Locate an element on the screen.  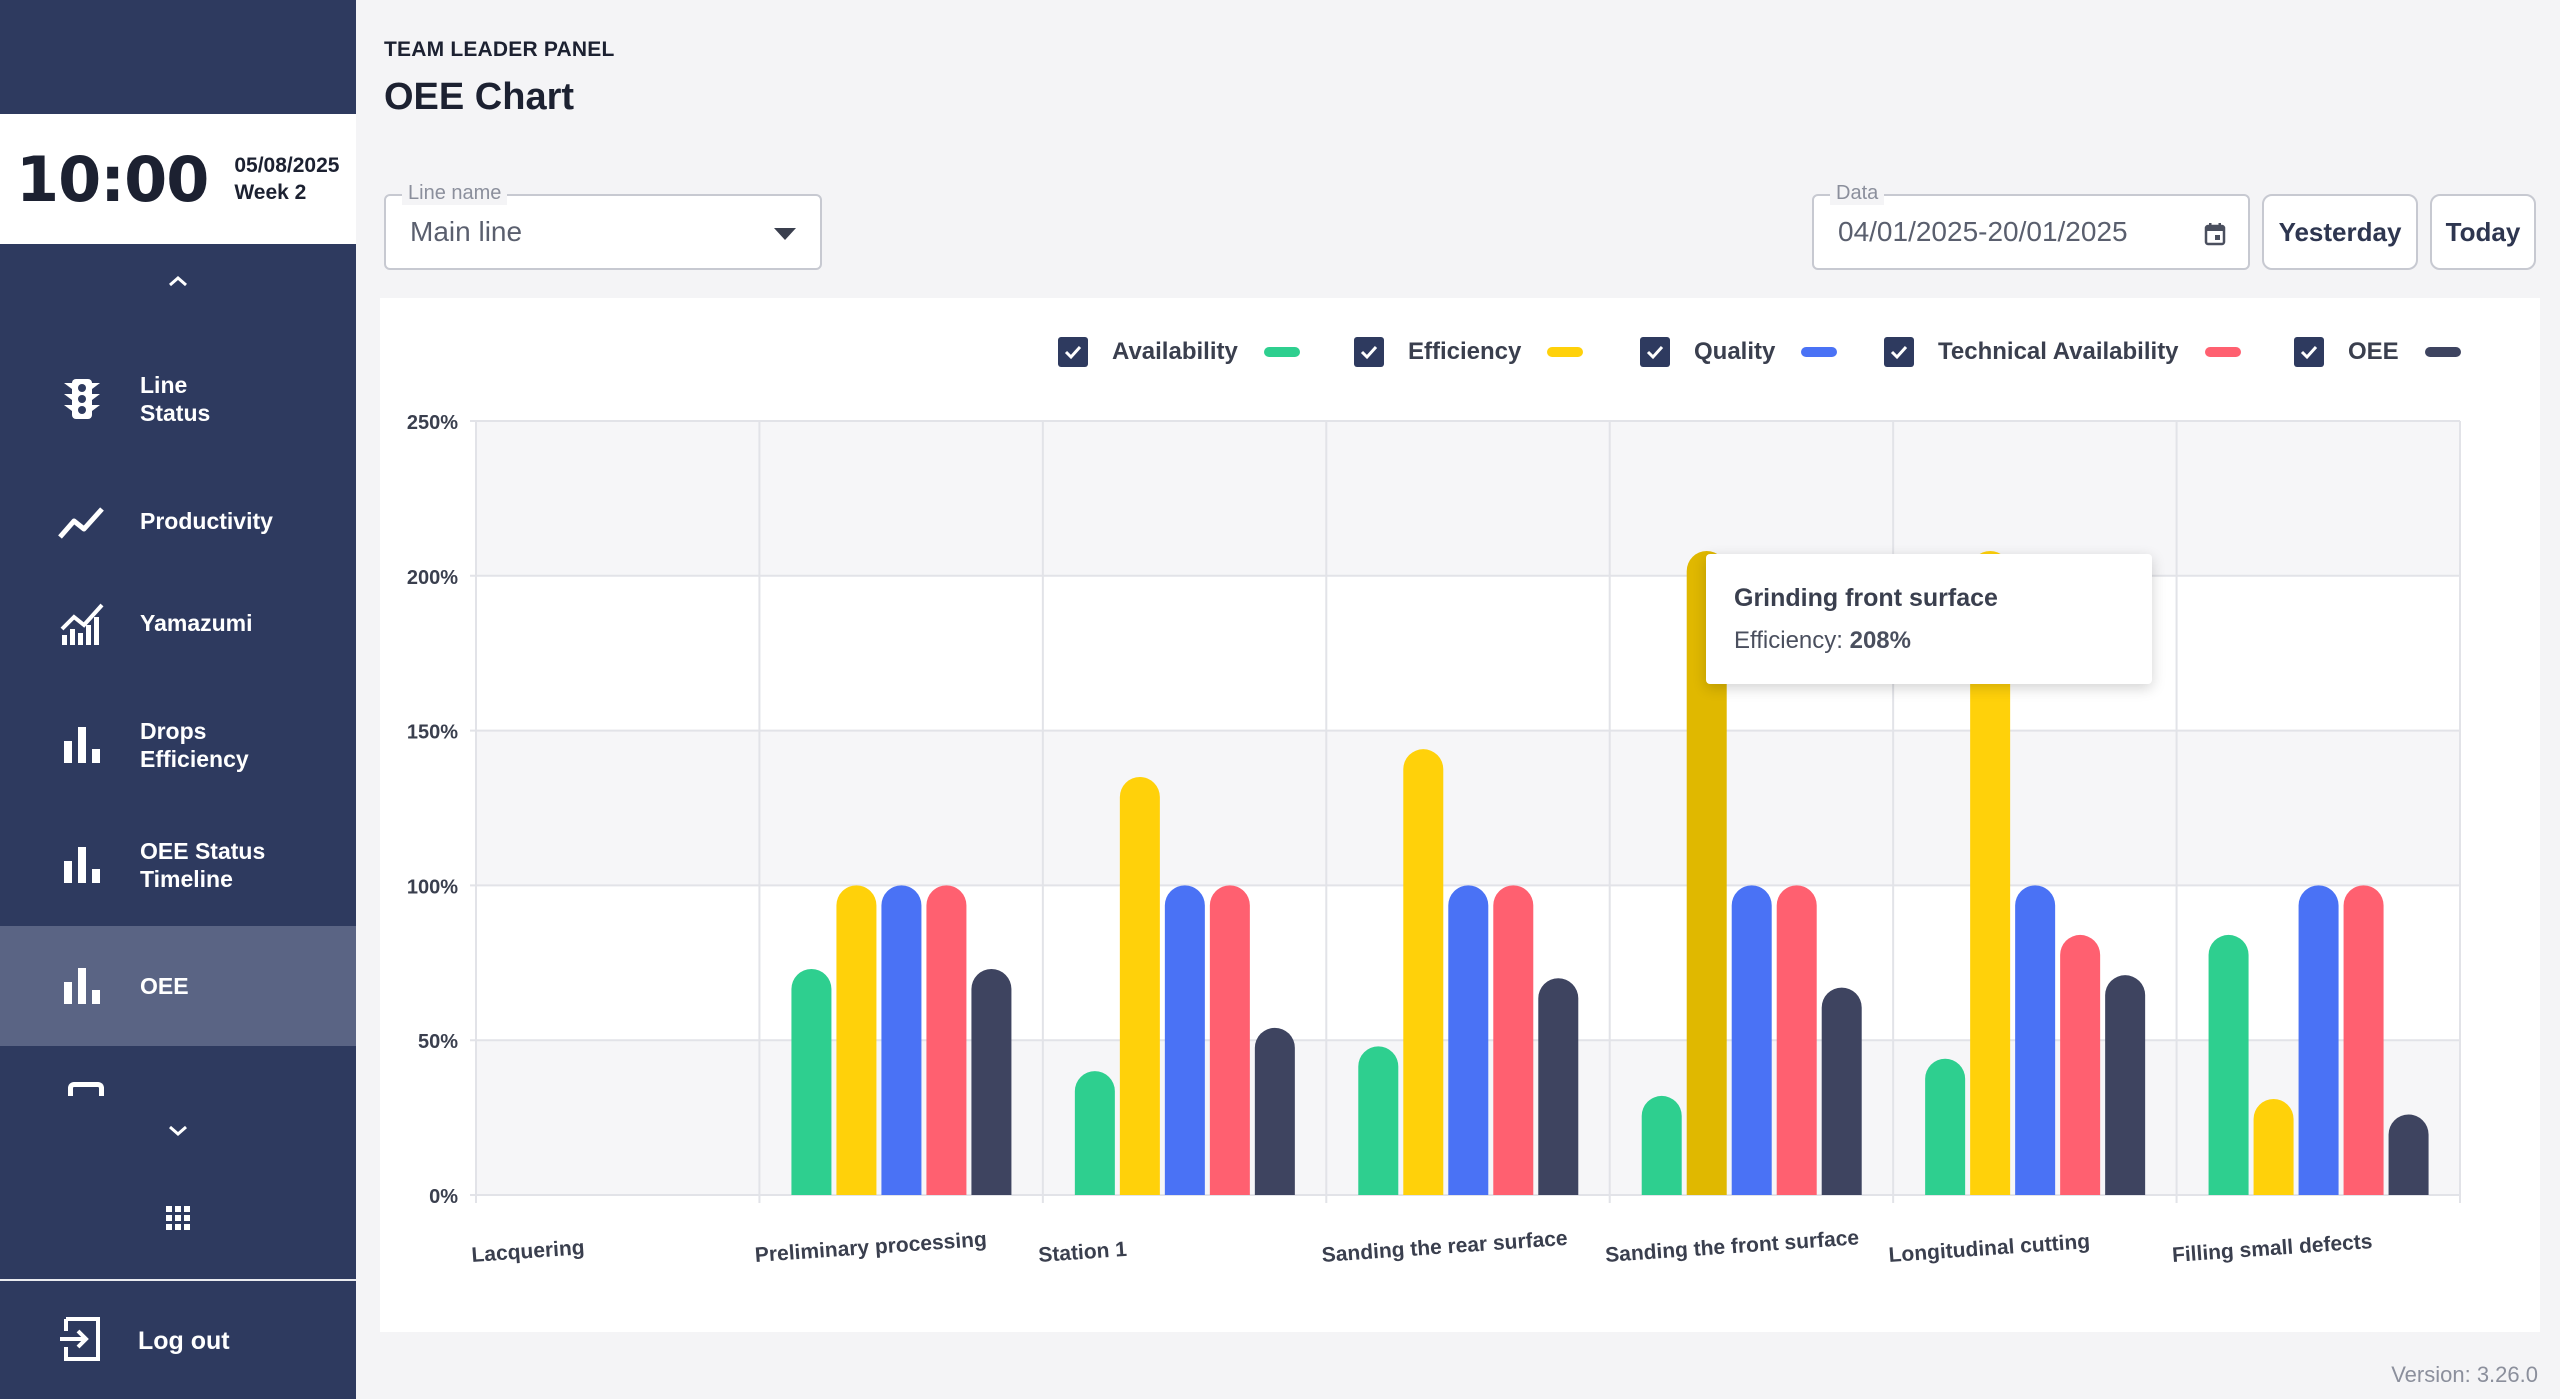
date-range-value: 04/01/2025-20/01/2025 is located at coordinates (1983, 231).